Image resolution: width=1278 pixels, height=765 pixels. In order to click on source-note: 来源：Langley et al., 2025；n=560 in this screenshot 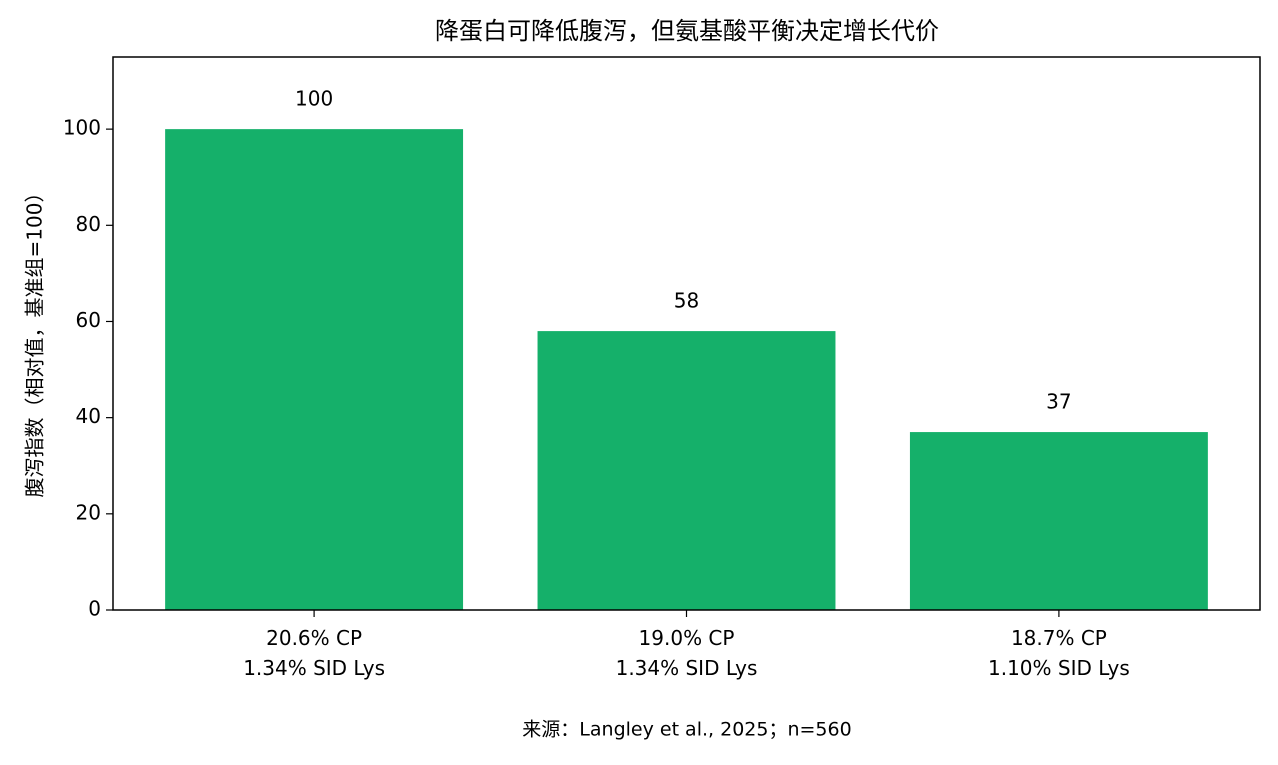, I will do `click(686, 730)`.